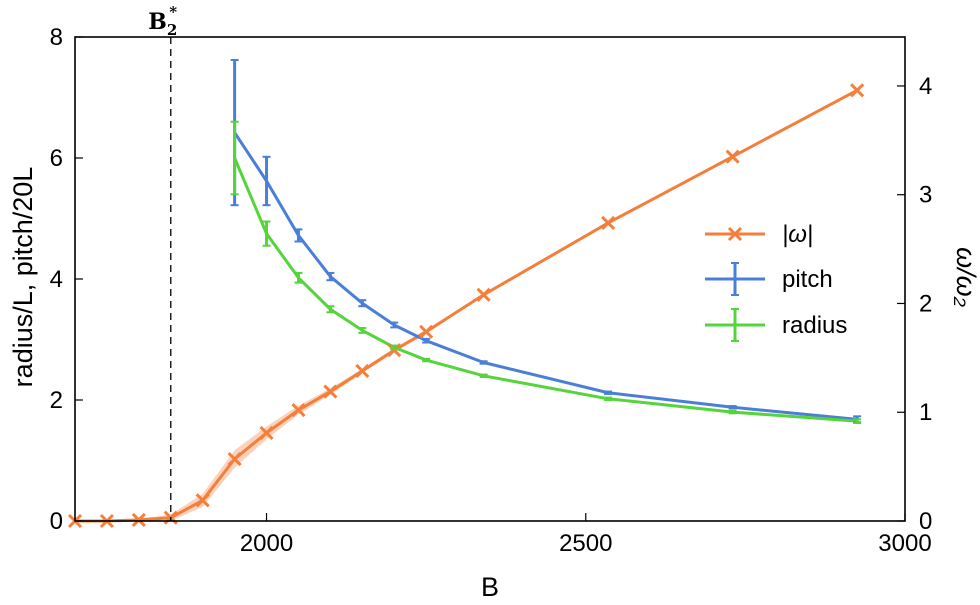  What do you see at coordinates (814, 325) in the screenshot?
I see `legend-label: radius` at bounding box center [814, 325].